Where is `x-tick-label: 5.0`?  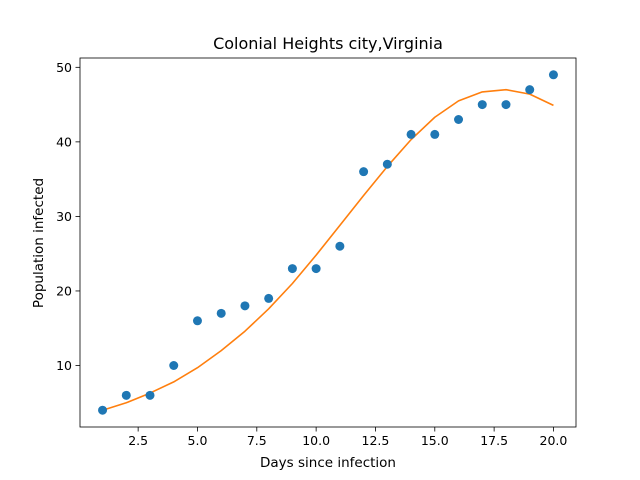 x-tick-label: 5.0 is located at coordinates (198, 440).